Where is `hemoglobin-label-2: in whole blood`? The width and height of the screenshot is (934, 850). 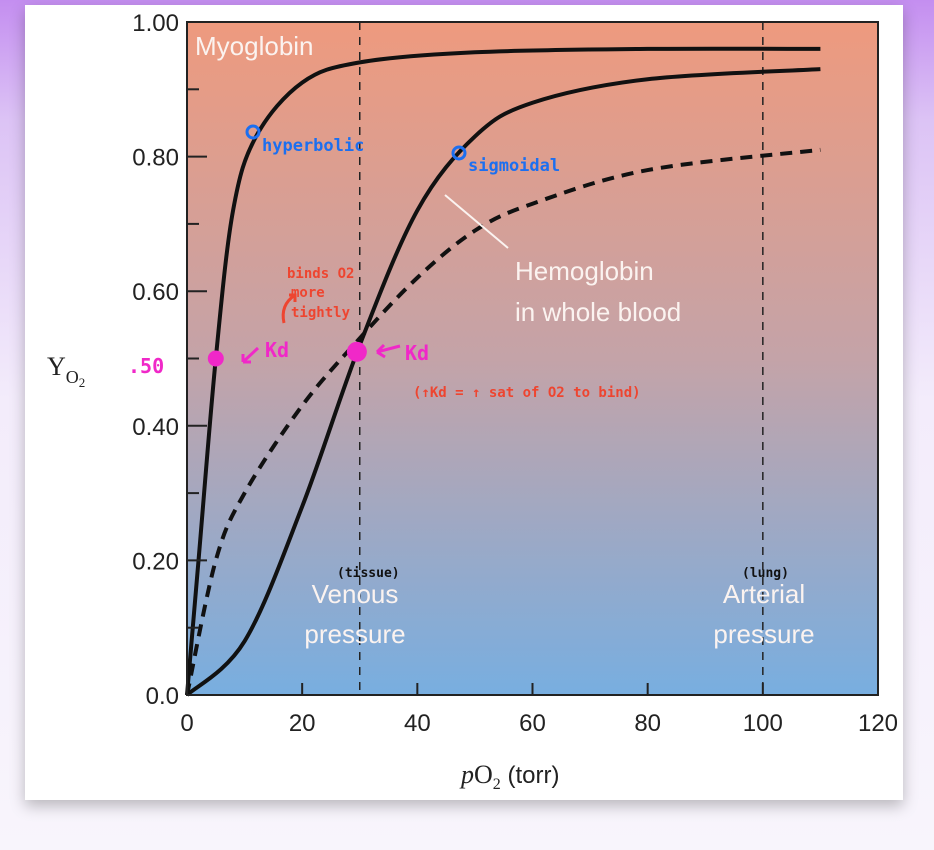 hemoglobin-label-2: in whole blood is located at coordinates (598, 312).